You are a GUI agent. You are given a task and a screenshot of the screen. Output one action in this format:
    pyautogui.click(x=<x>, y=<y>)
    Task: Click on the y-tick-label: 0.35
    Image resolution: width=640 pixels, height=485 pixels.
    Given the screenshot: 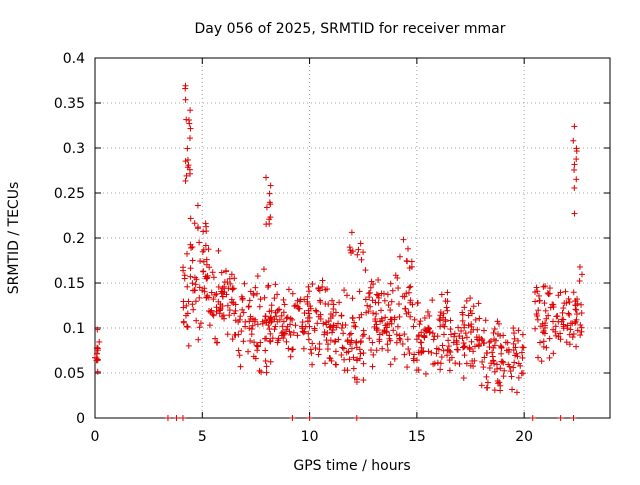 What is the action you would take?
    pyautogui.click(x=69, y=104)
    